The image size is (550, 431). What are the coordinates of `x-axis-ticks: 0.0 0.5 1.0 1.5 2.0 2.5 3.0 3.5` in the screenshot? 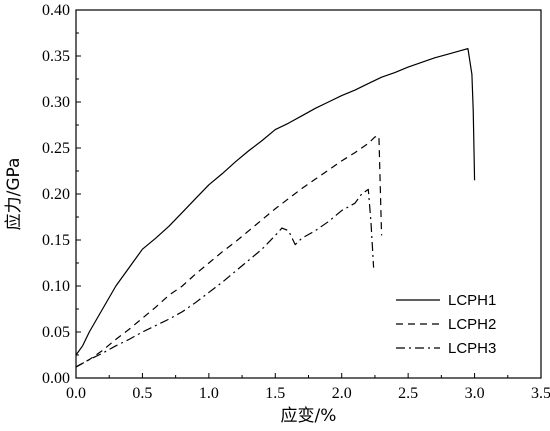 It's located at (308, 387).